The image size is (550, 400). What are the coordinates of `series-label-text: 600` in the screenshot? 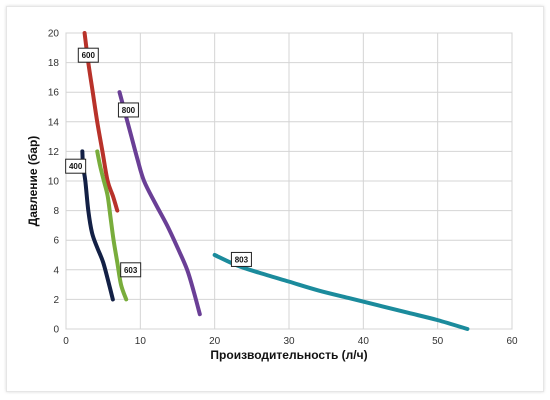 It's located at (89, 55).